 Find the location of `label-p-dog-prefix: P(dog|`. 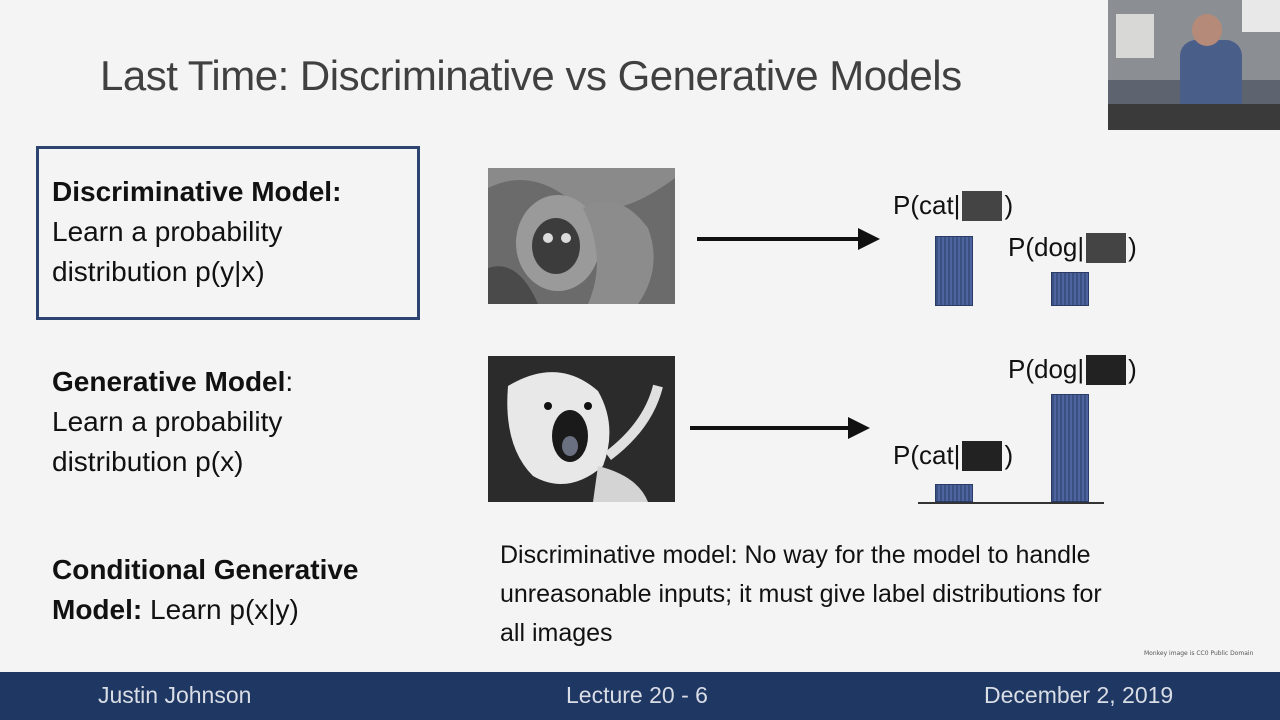

label-p-dog-prefix: P(dog| is located at coordinates (1046, 247).